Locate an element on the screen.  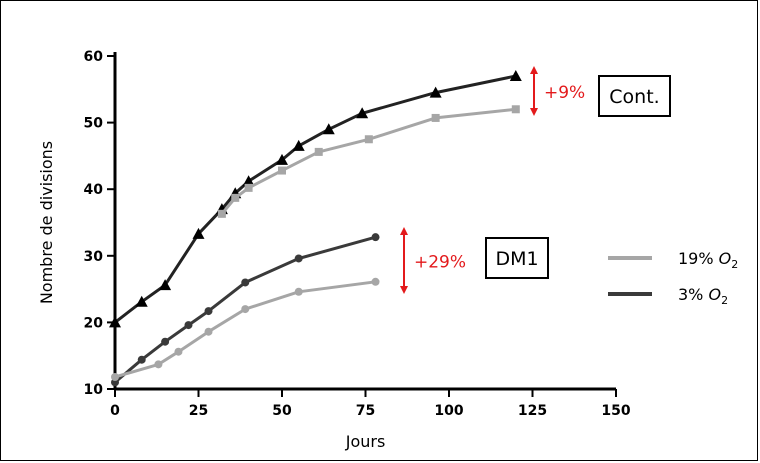
y-tick-label: 40 is located at coordinates (94, 190).